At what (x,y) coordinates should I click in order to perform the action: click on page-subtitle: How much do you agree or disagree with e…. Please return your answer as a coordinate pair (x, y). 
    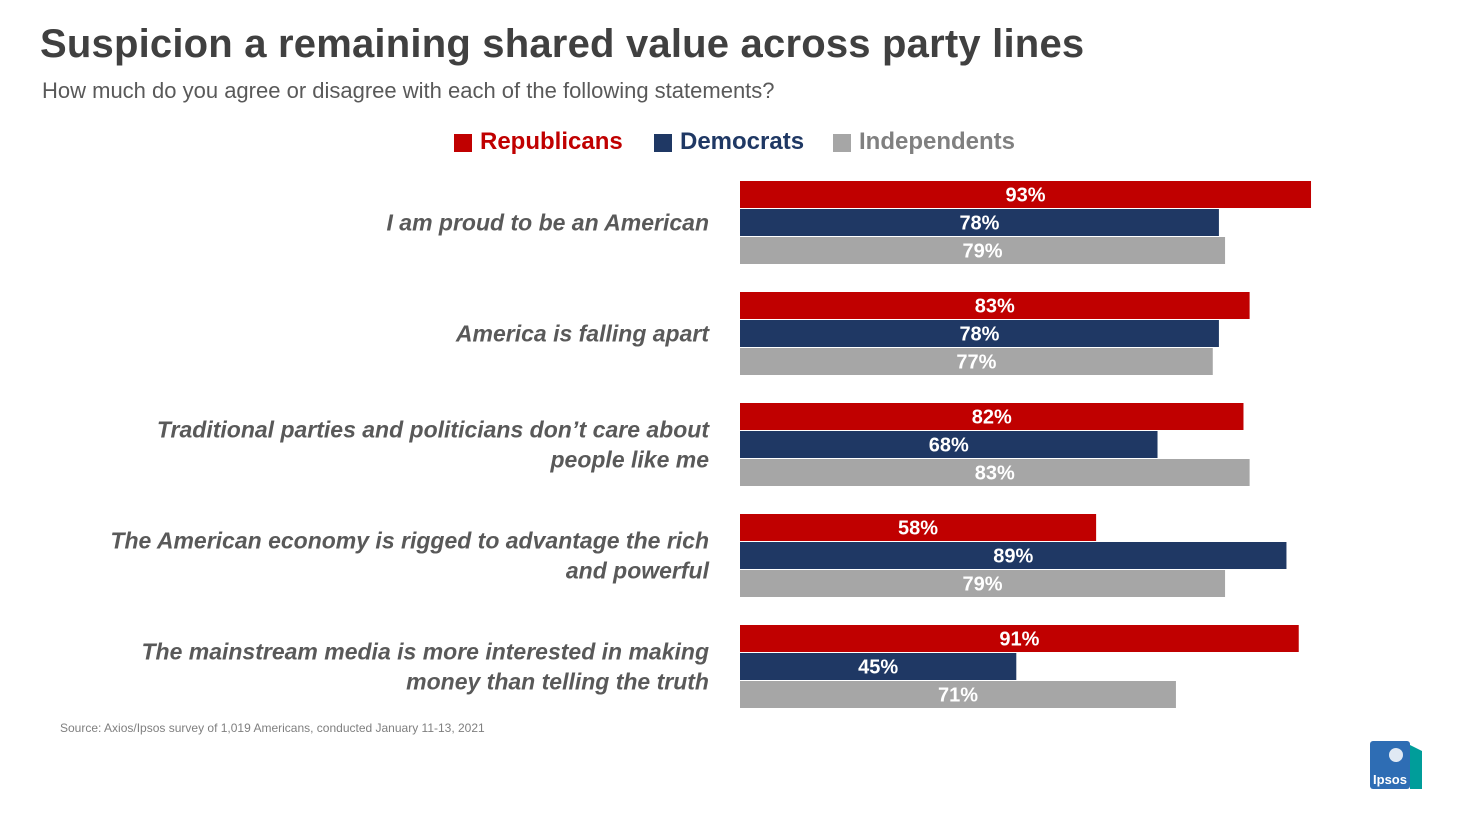
    Looking at the image, I should click on (408, 90).